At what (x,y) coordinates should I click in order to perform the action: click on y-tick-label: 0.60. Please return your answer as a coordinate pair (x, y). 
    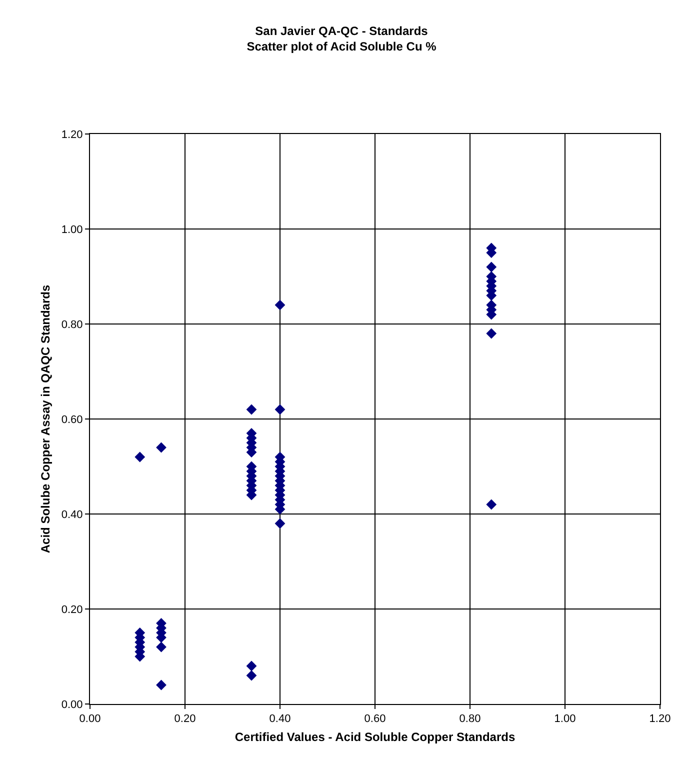
    Looking at the image, I should click on (72, 420).